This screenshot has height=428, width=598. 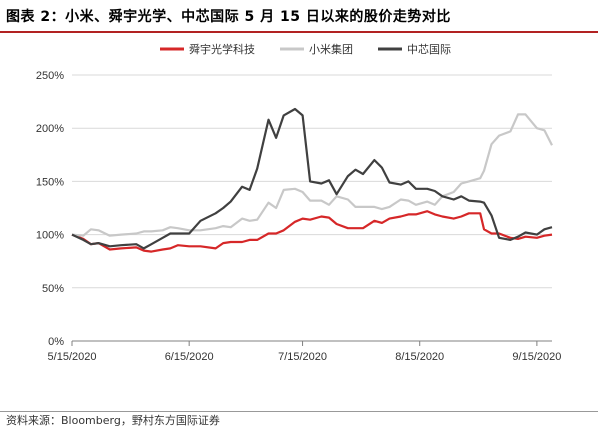 I want to click on y-tick-label: 50%, so click(x=53, y=289).